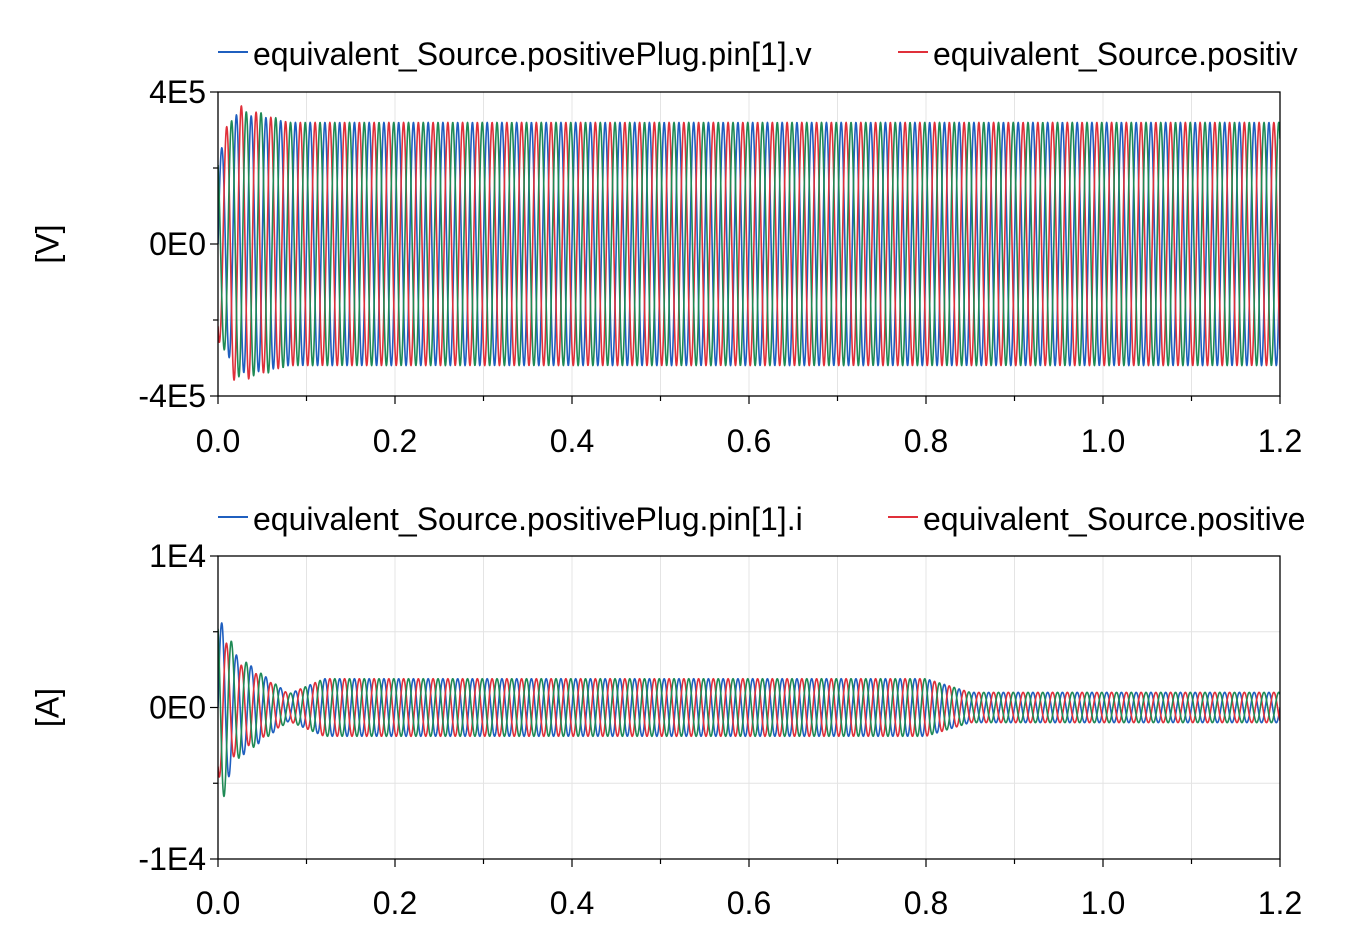  Describe the element at coordinates (172, 396) in the screenshot. I see `y-tick-label: -4E5` at that location.